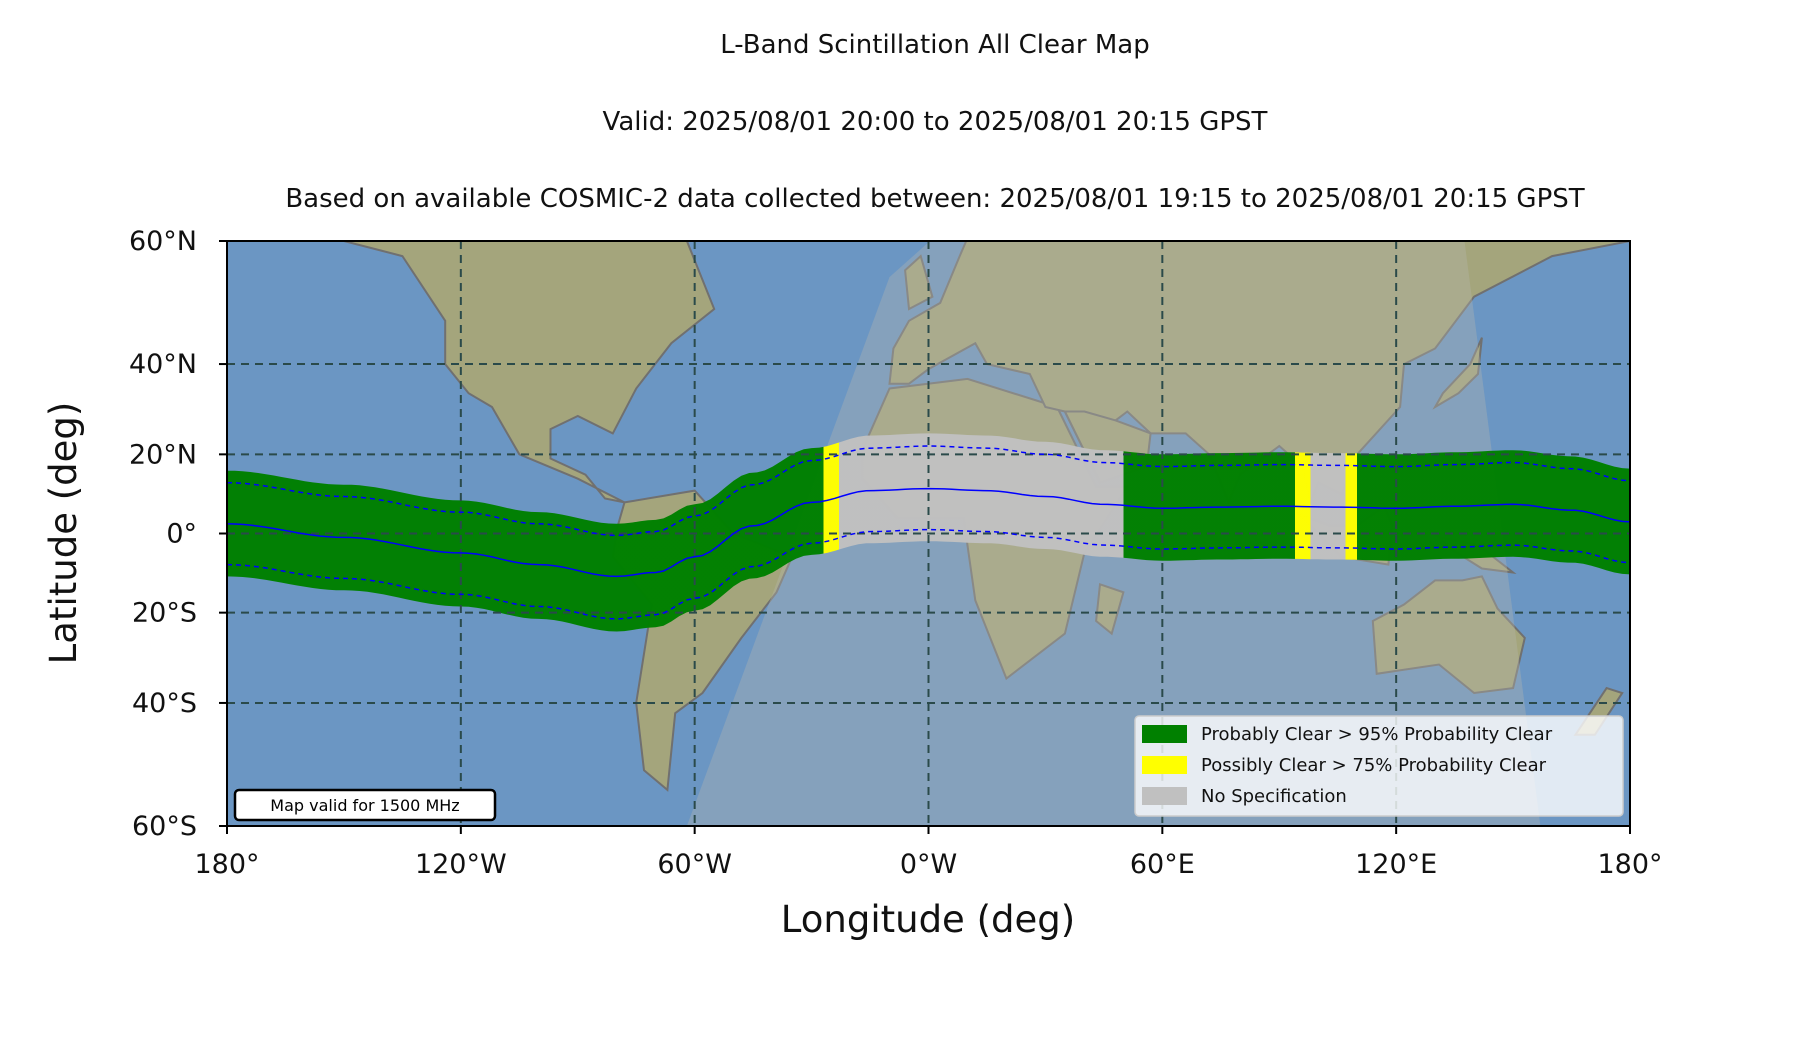  What do you see at coordinates (928, 864) in the screenshot?
I see `x-tick-label: 0°W` at bounding box center [928, 864].